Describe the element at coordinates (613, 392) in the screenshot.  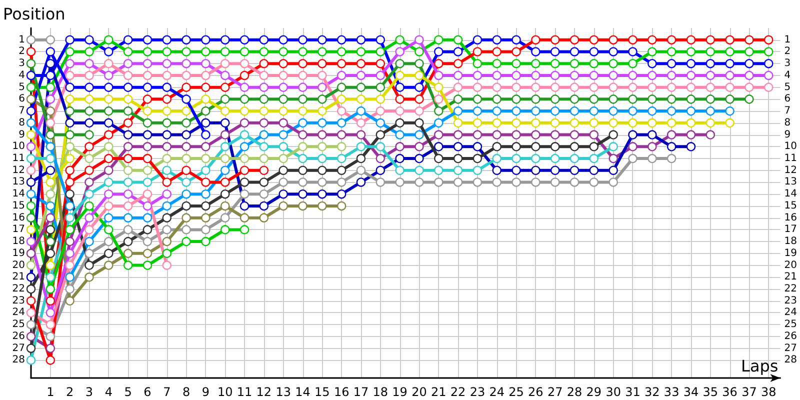
I see `x-tick-label: 30` at that location.